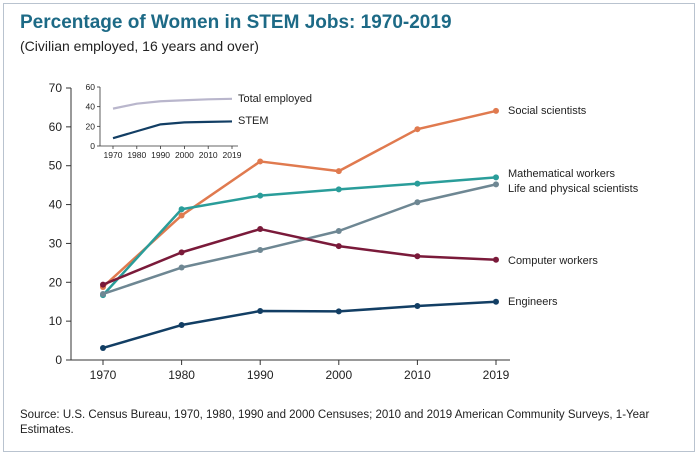 This screenshot has width=700, height=457. Describe the element at coordinates (172, 130) in the screenshot. I see `inset-series-line-stem` at that location.